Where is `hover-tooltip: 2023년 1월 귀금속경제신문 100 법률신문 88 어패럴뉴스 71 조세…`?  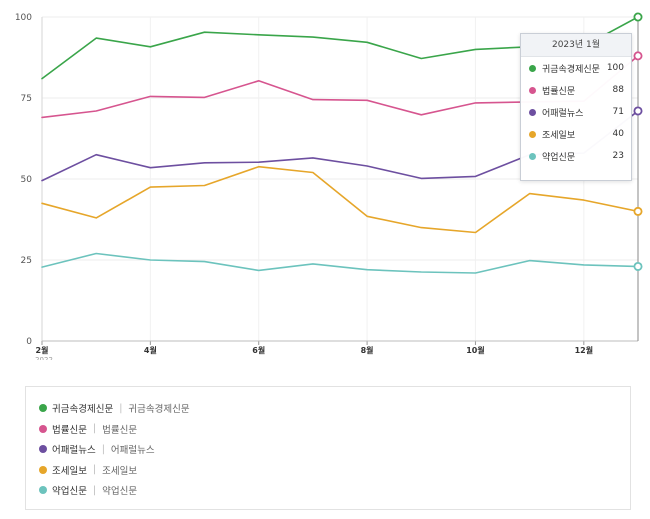
hover-tooltip: 2023년 1월 귀금속경제신문 100 법률신문 88 어패럴뉴스 71 조세… is located at coordinates (576, 107).